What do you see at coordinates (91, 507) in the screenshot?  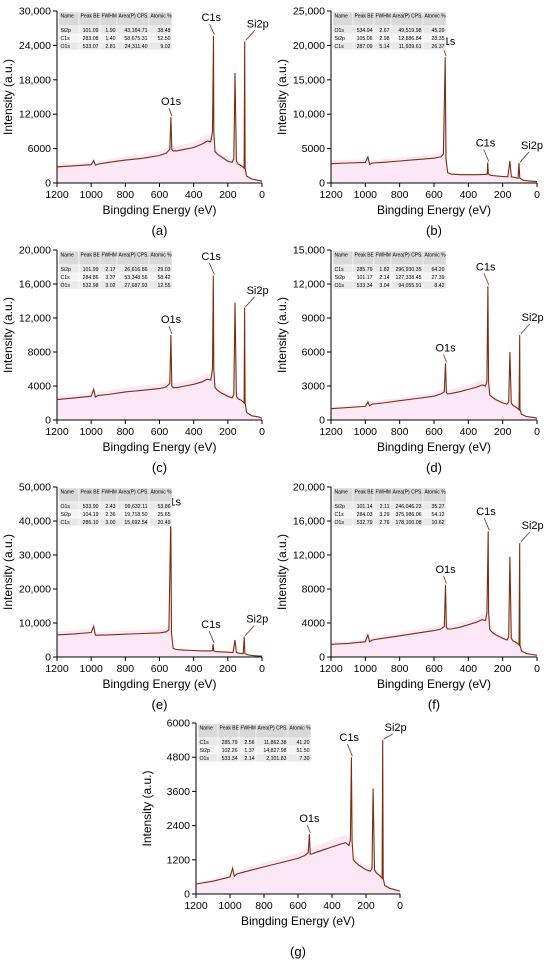 I see `table-cell: 533.90` at bounding box center [91, 507].